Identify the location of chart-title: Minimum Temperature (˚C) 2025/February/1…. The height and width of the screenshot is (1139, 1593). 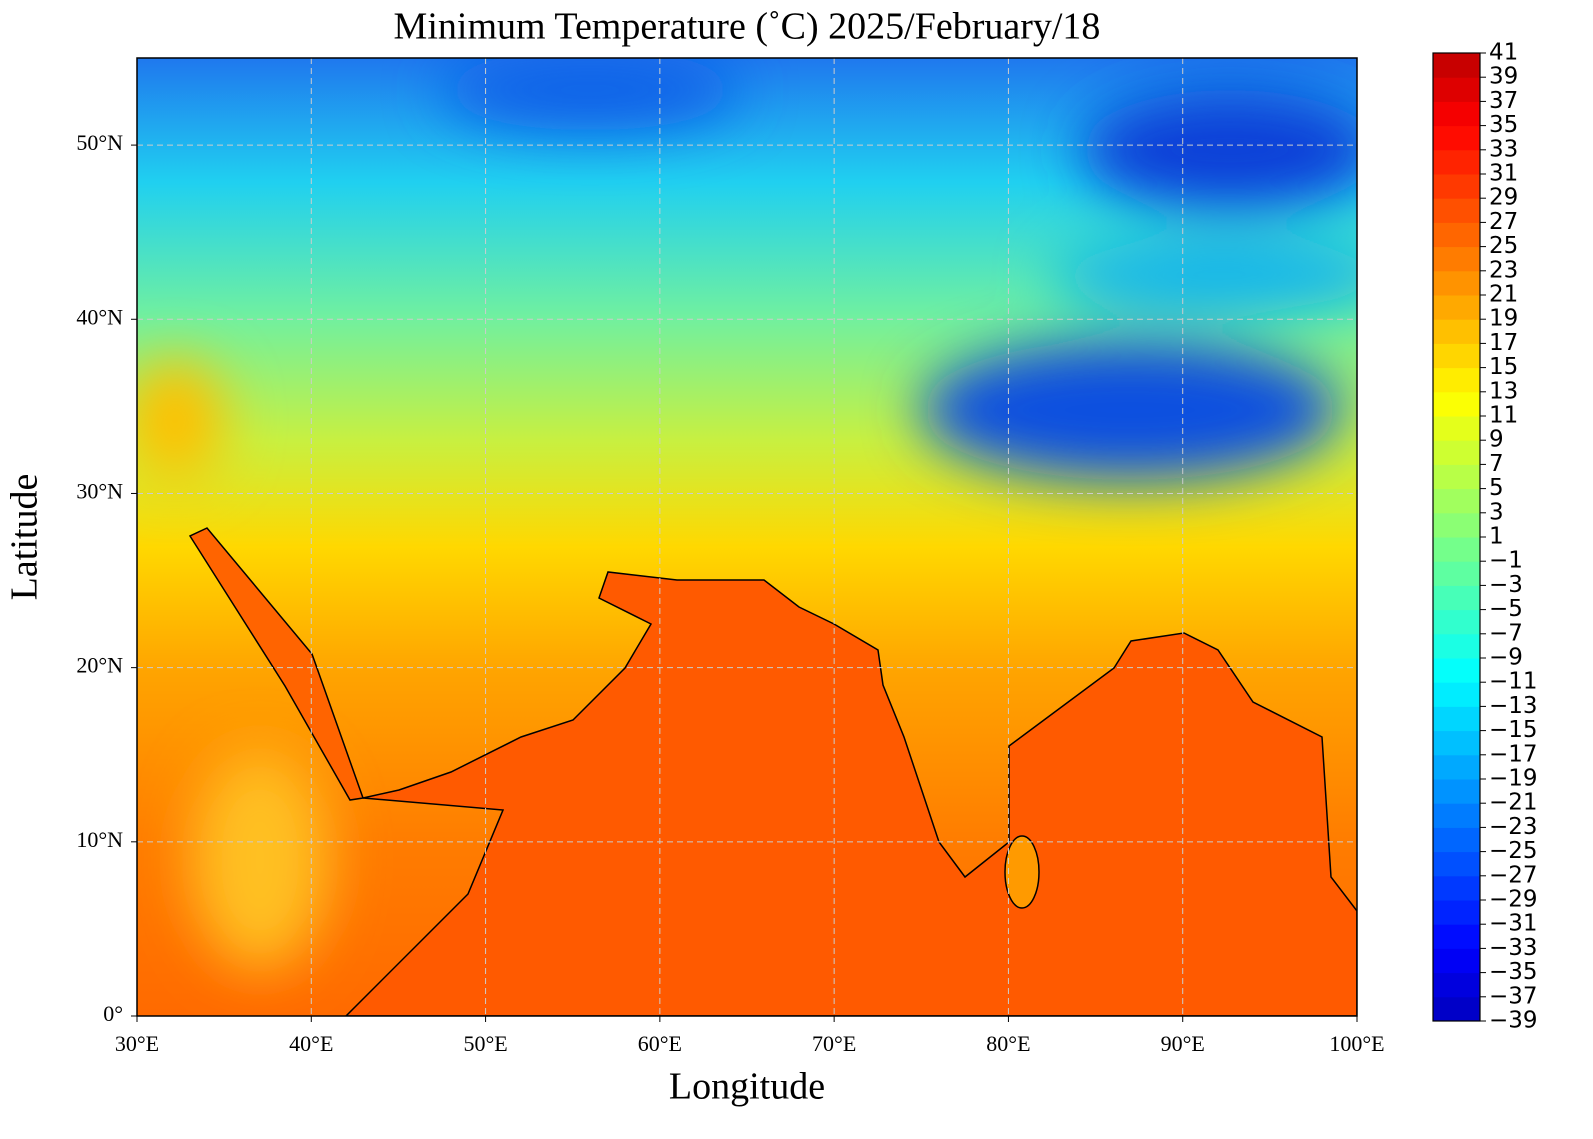
(747, 27).